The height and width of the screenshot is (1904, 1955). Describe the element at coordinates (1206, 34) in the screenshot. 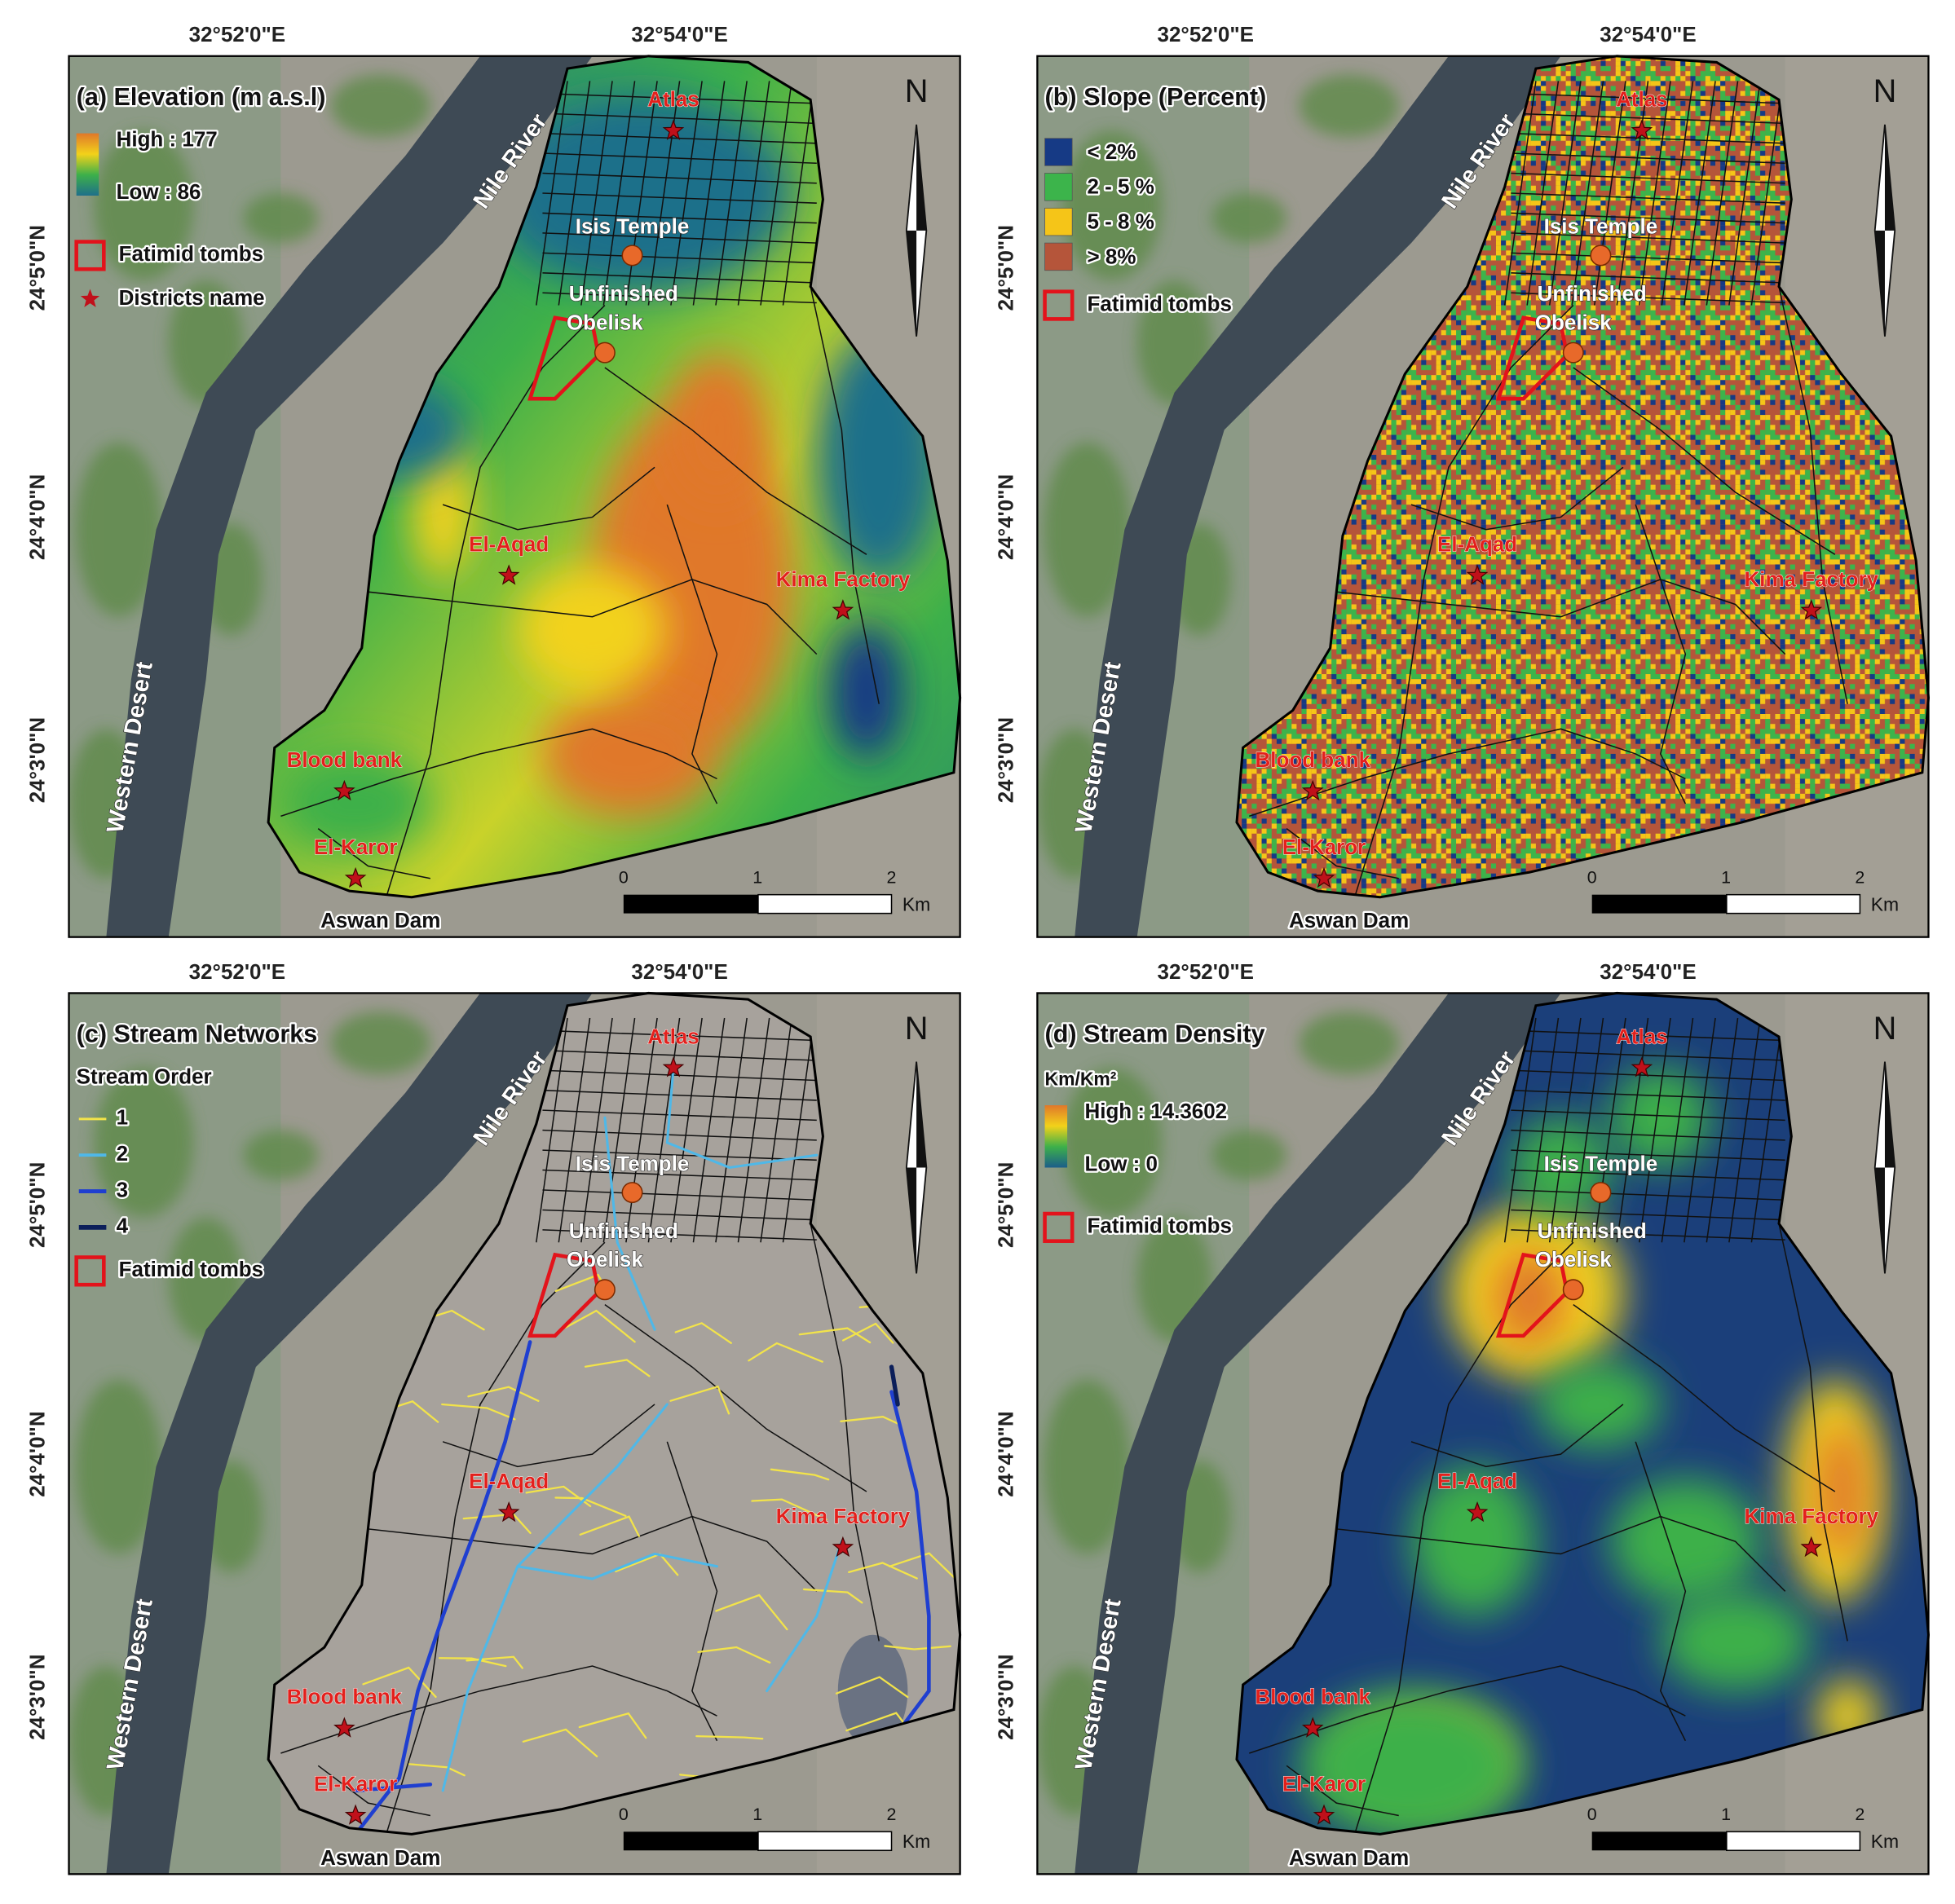

I see `longitude-label: 32°52'0"E` at that location.